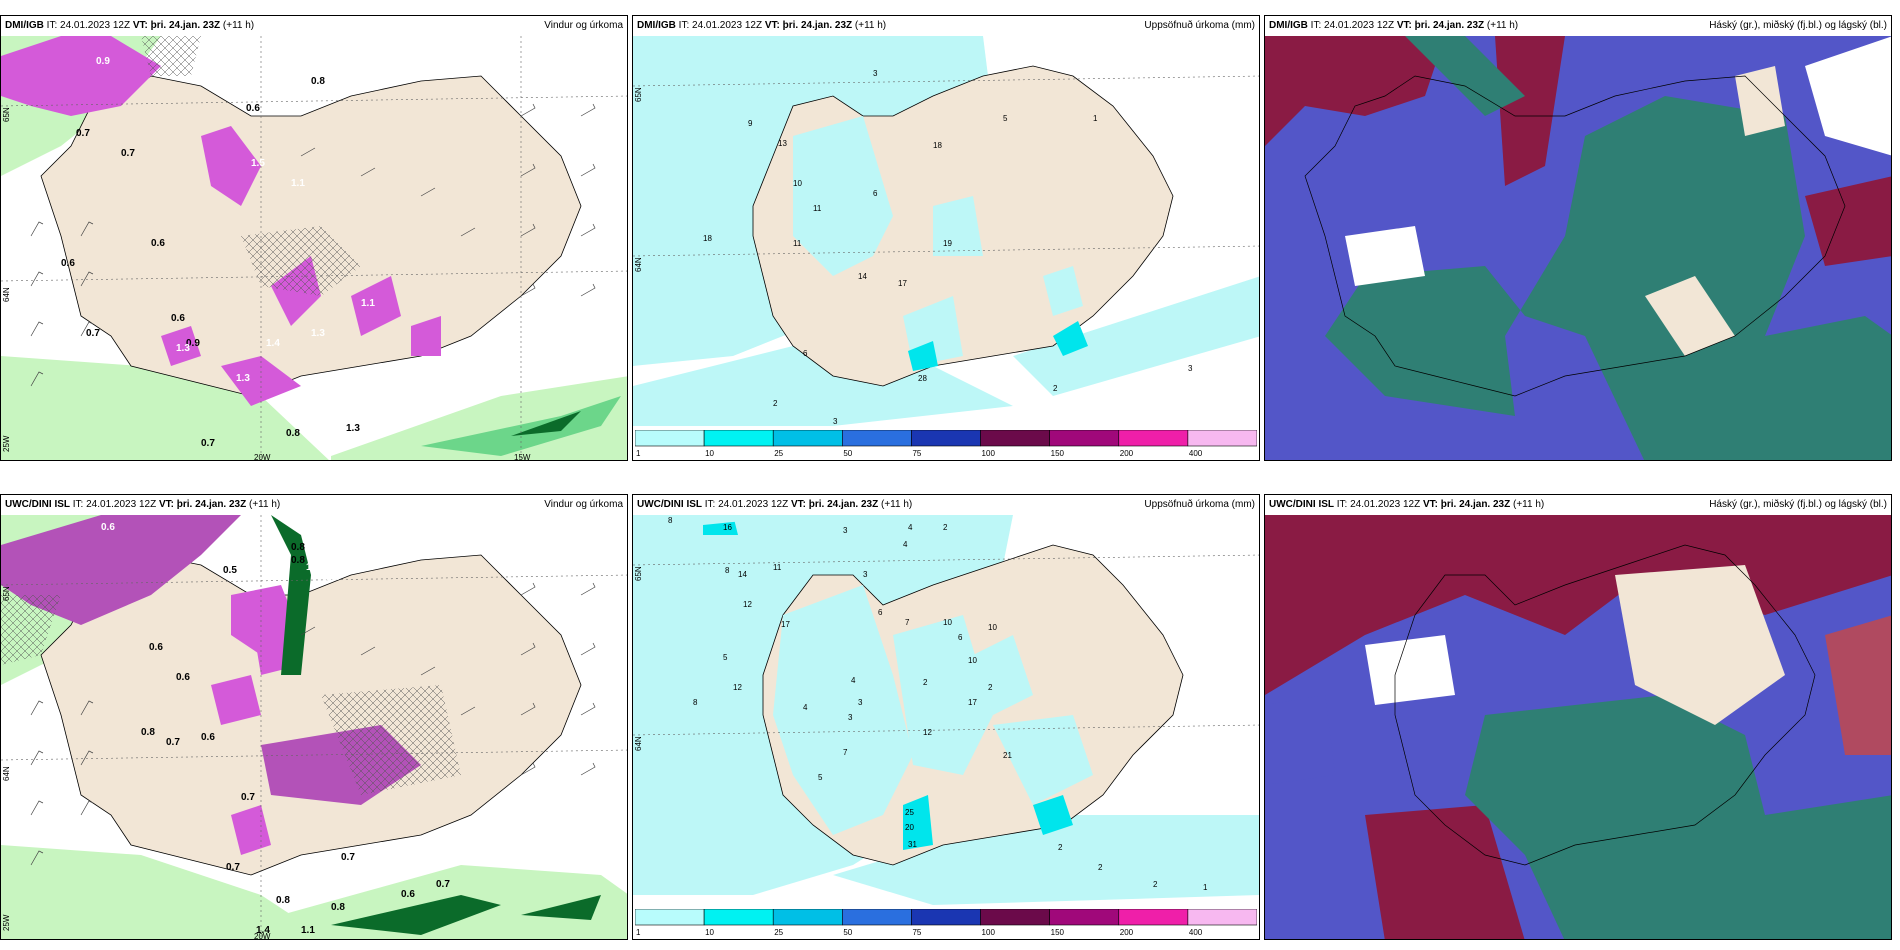  Describe the element at coordinates (727, 527) in the screenshot. I see `value-label: 16` at that location.